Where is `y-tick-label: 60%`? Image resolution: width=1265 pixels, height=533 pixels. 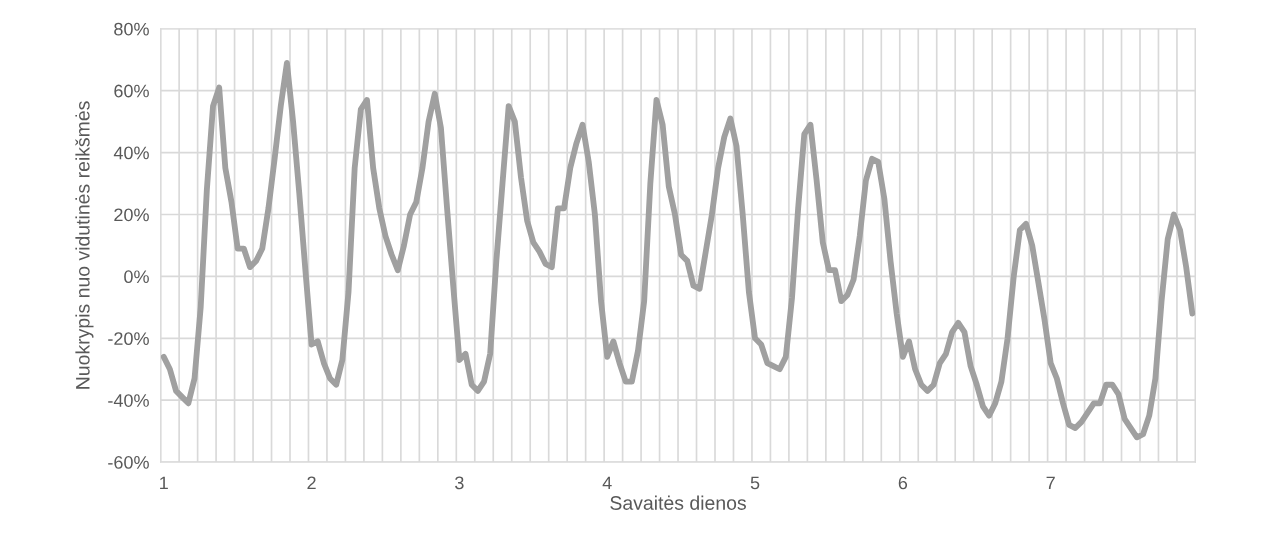
y-tick-label: 60% is located at coordinates (131, 91).